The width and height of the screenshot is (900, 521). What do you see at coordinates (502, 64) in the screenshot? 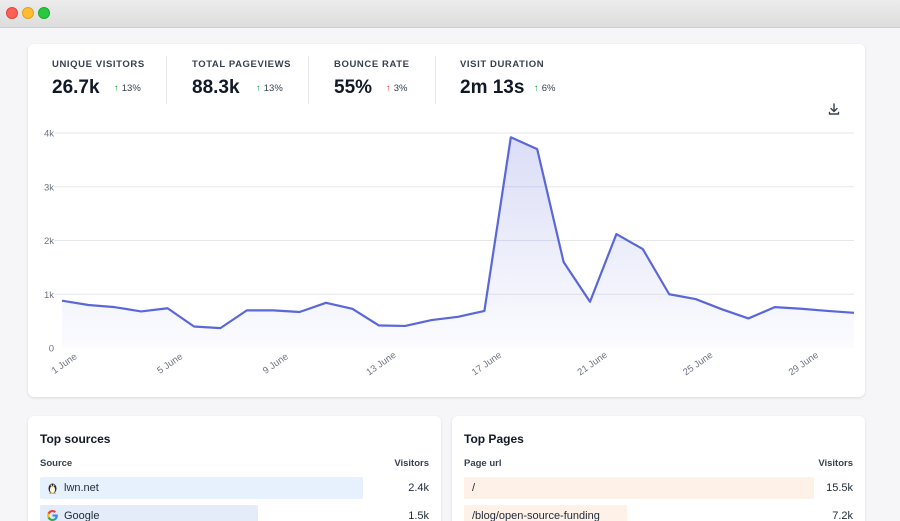
I see `stat-label: VISIT DURATION` at bounding box center [502, 64].